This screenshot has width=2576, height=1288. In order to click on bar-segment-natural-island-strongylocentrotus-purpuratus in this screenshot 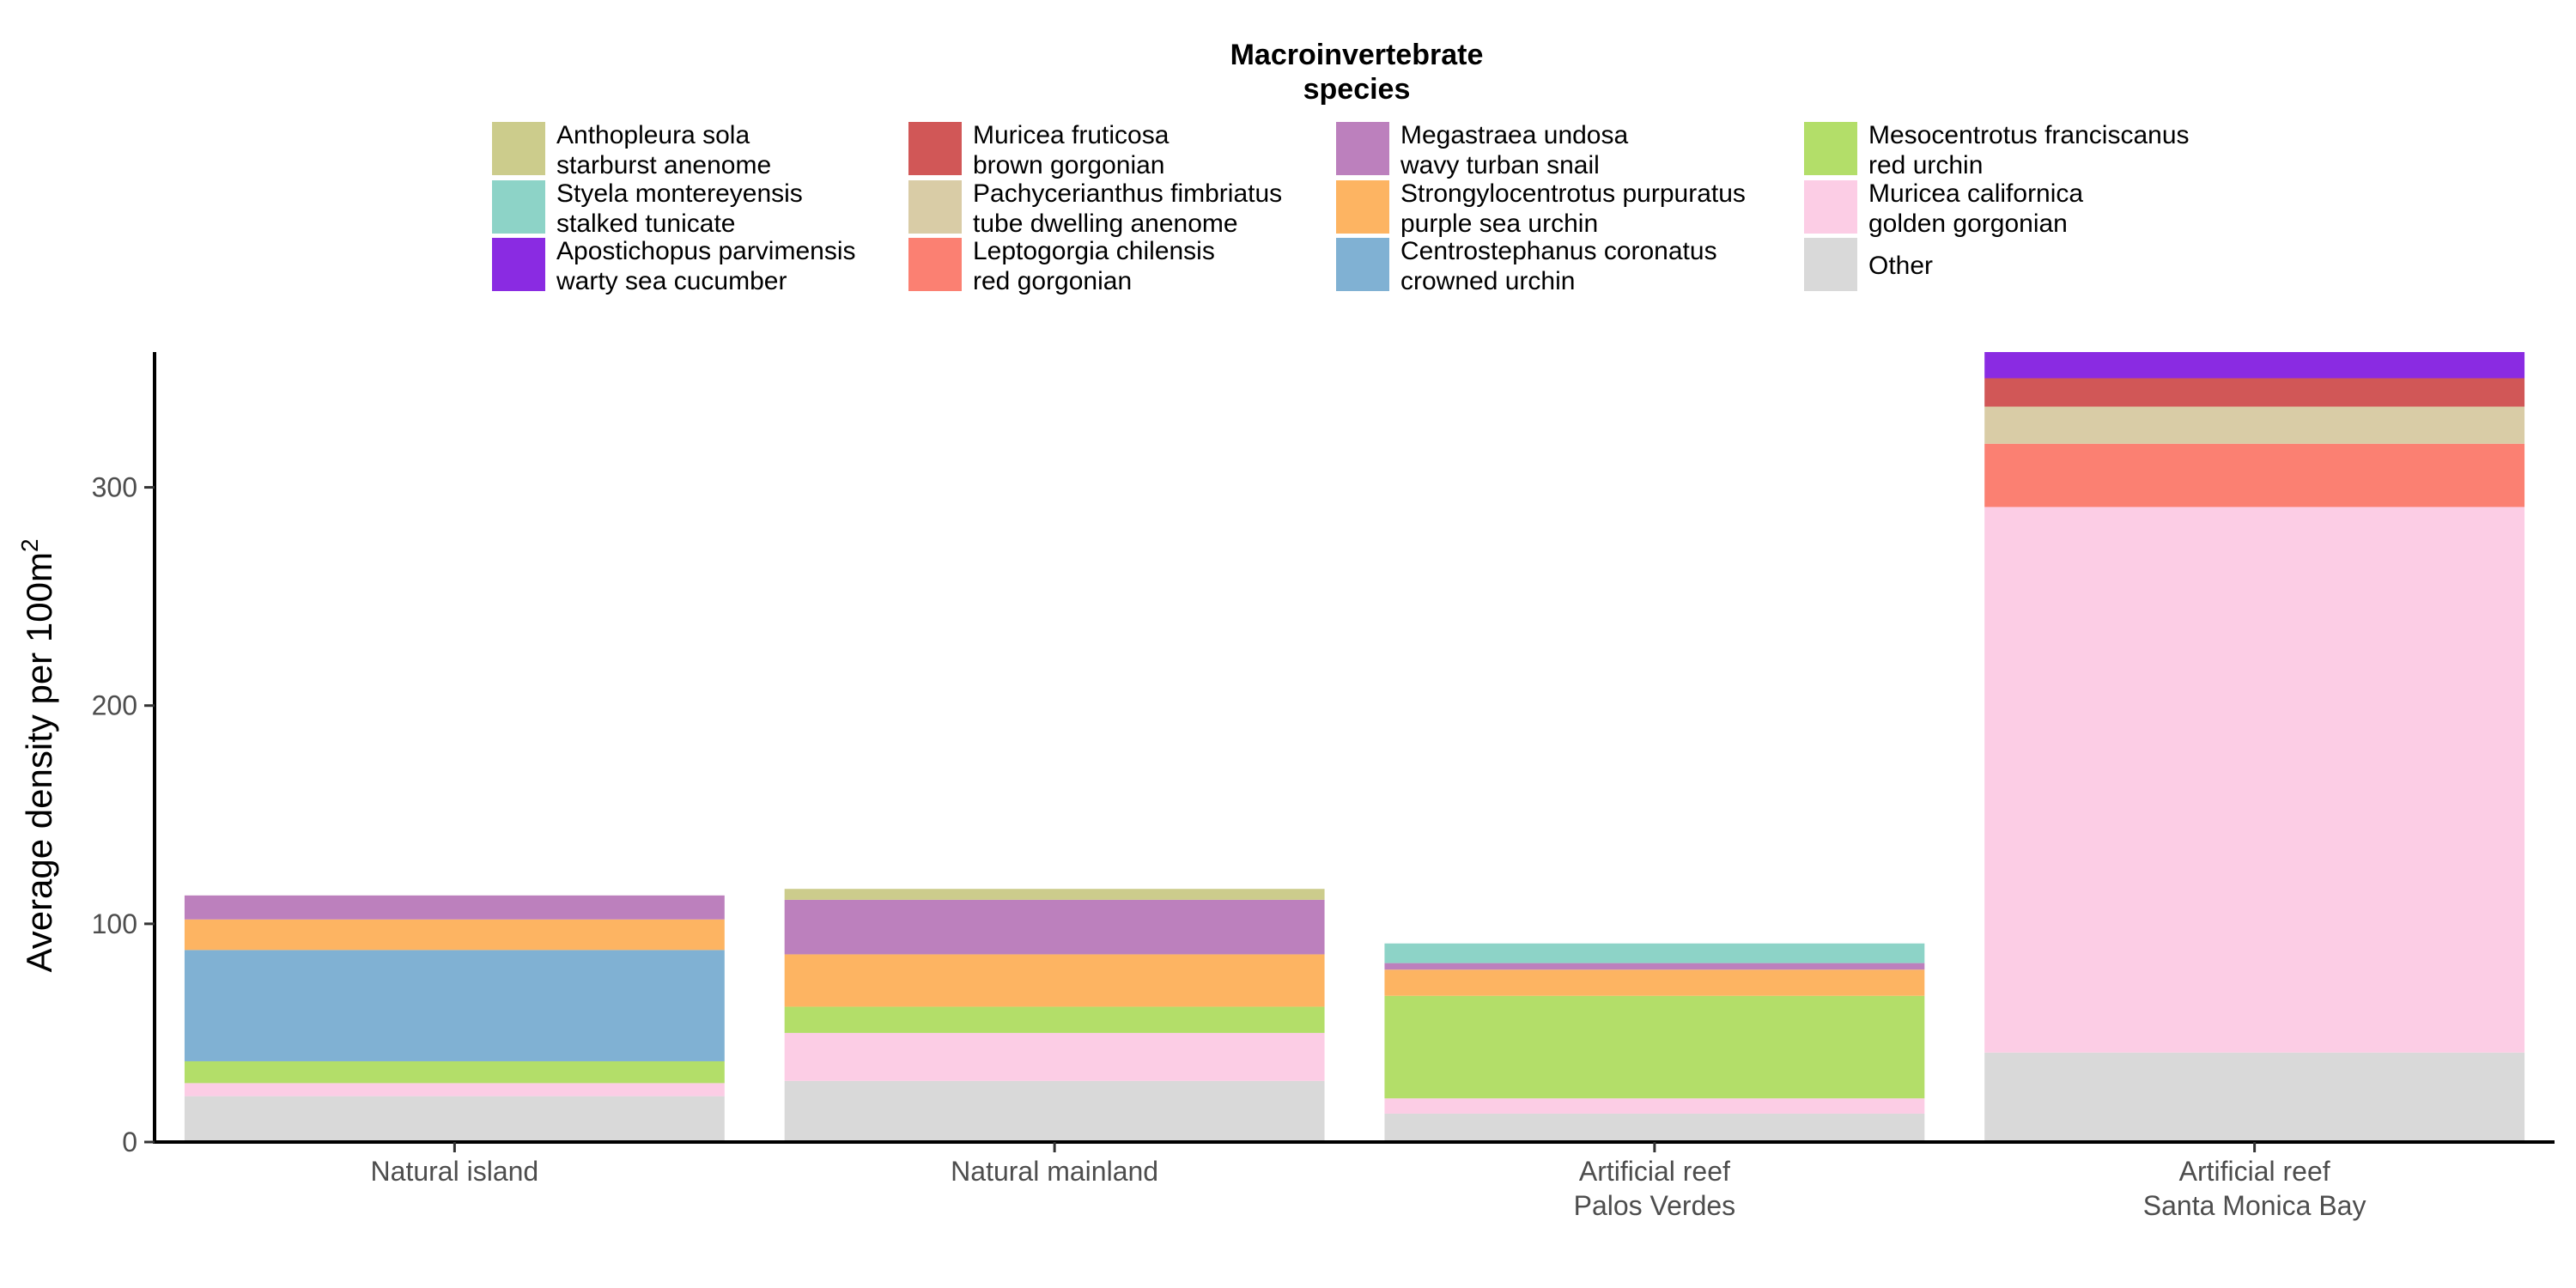, I will do `click(455, 935)`.